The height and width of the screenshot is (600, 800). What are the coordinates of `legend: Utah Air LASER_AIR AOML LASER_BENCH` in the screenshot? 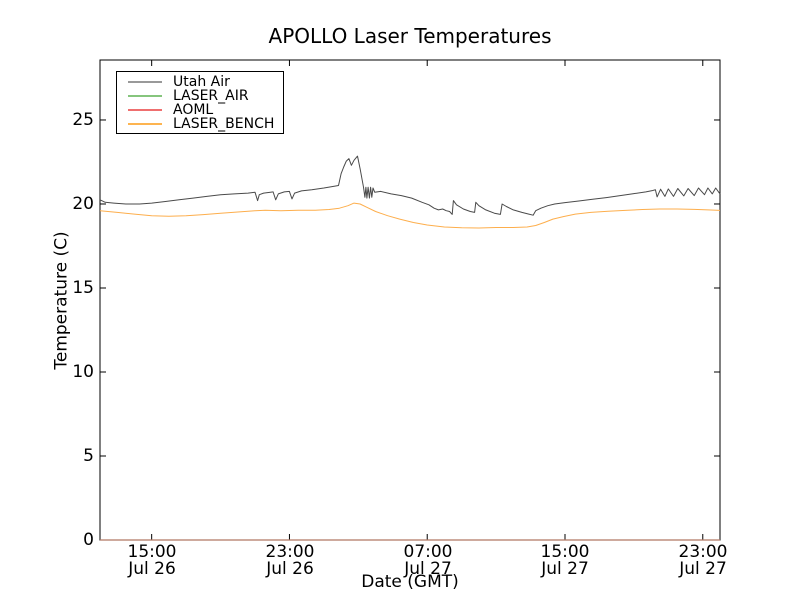 It's located at (200, 102).